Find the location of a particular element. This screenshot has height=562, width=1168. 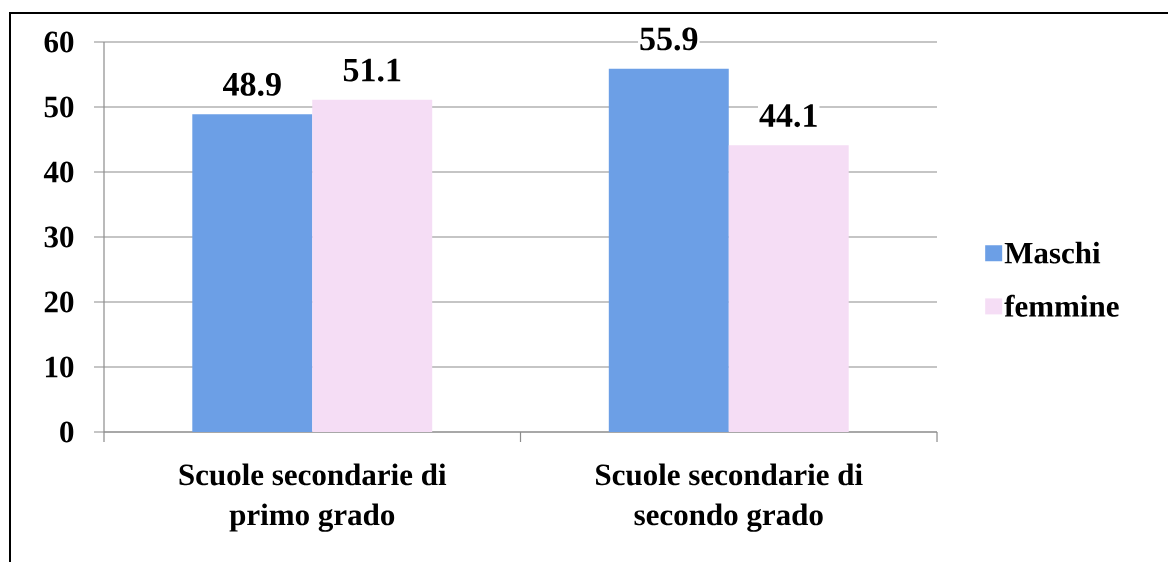

y-tick-label: 60 is located at coordinates (59, 42).